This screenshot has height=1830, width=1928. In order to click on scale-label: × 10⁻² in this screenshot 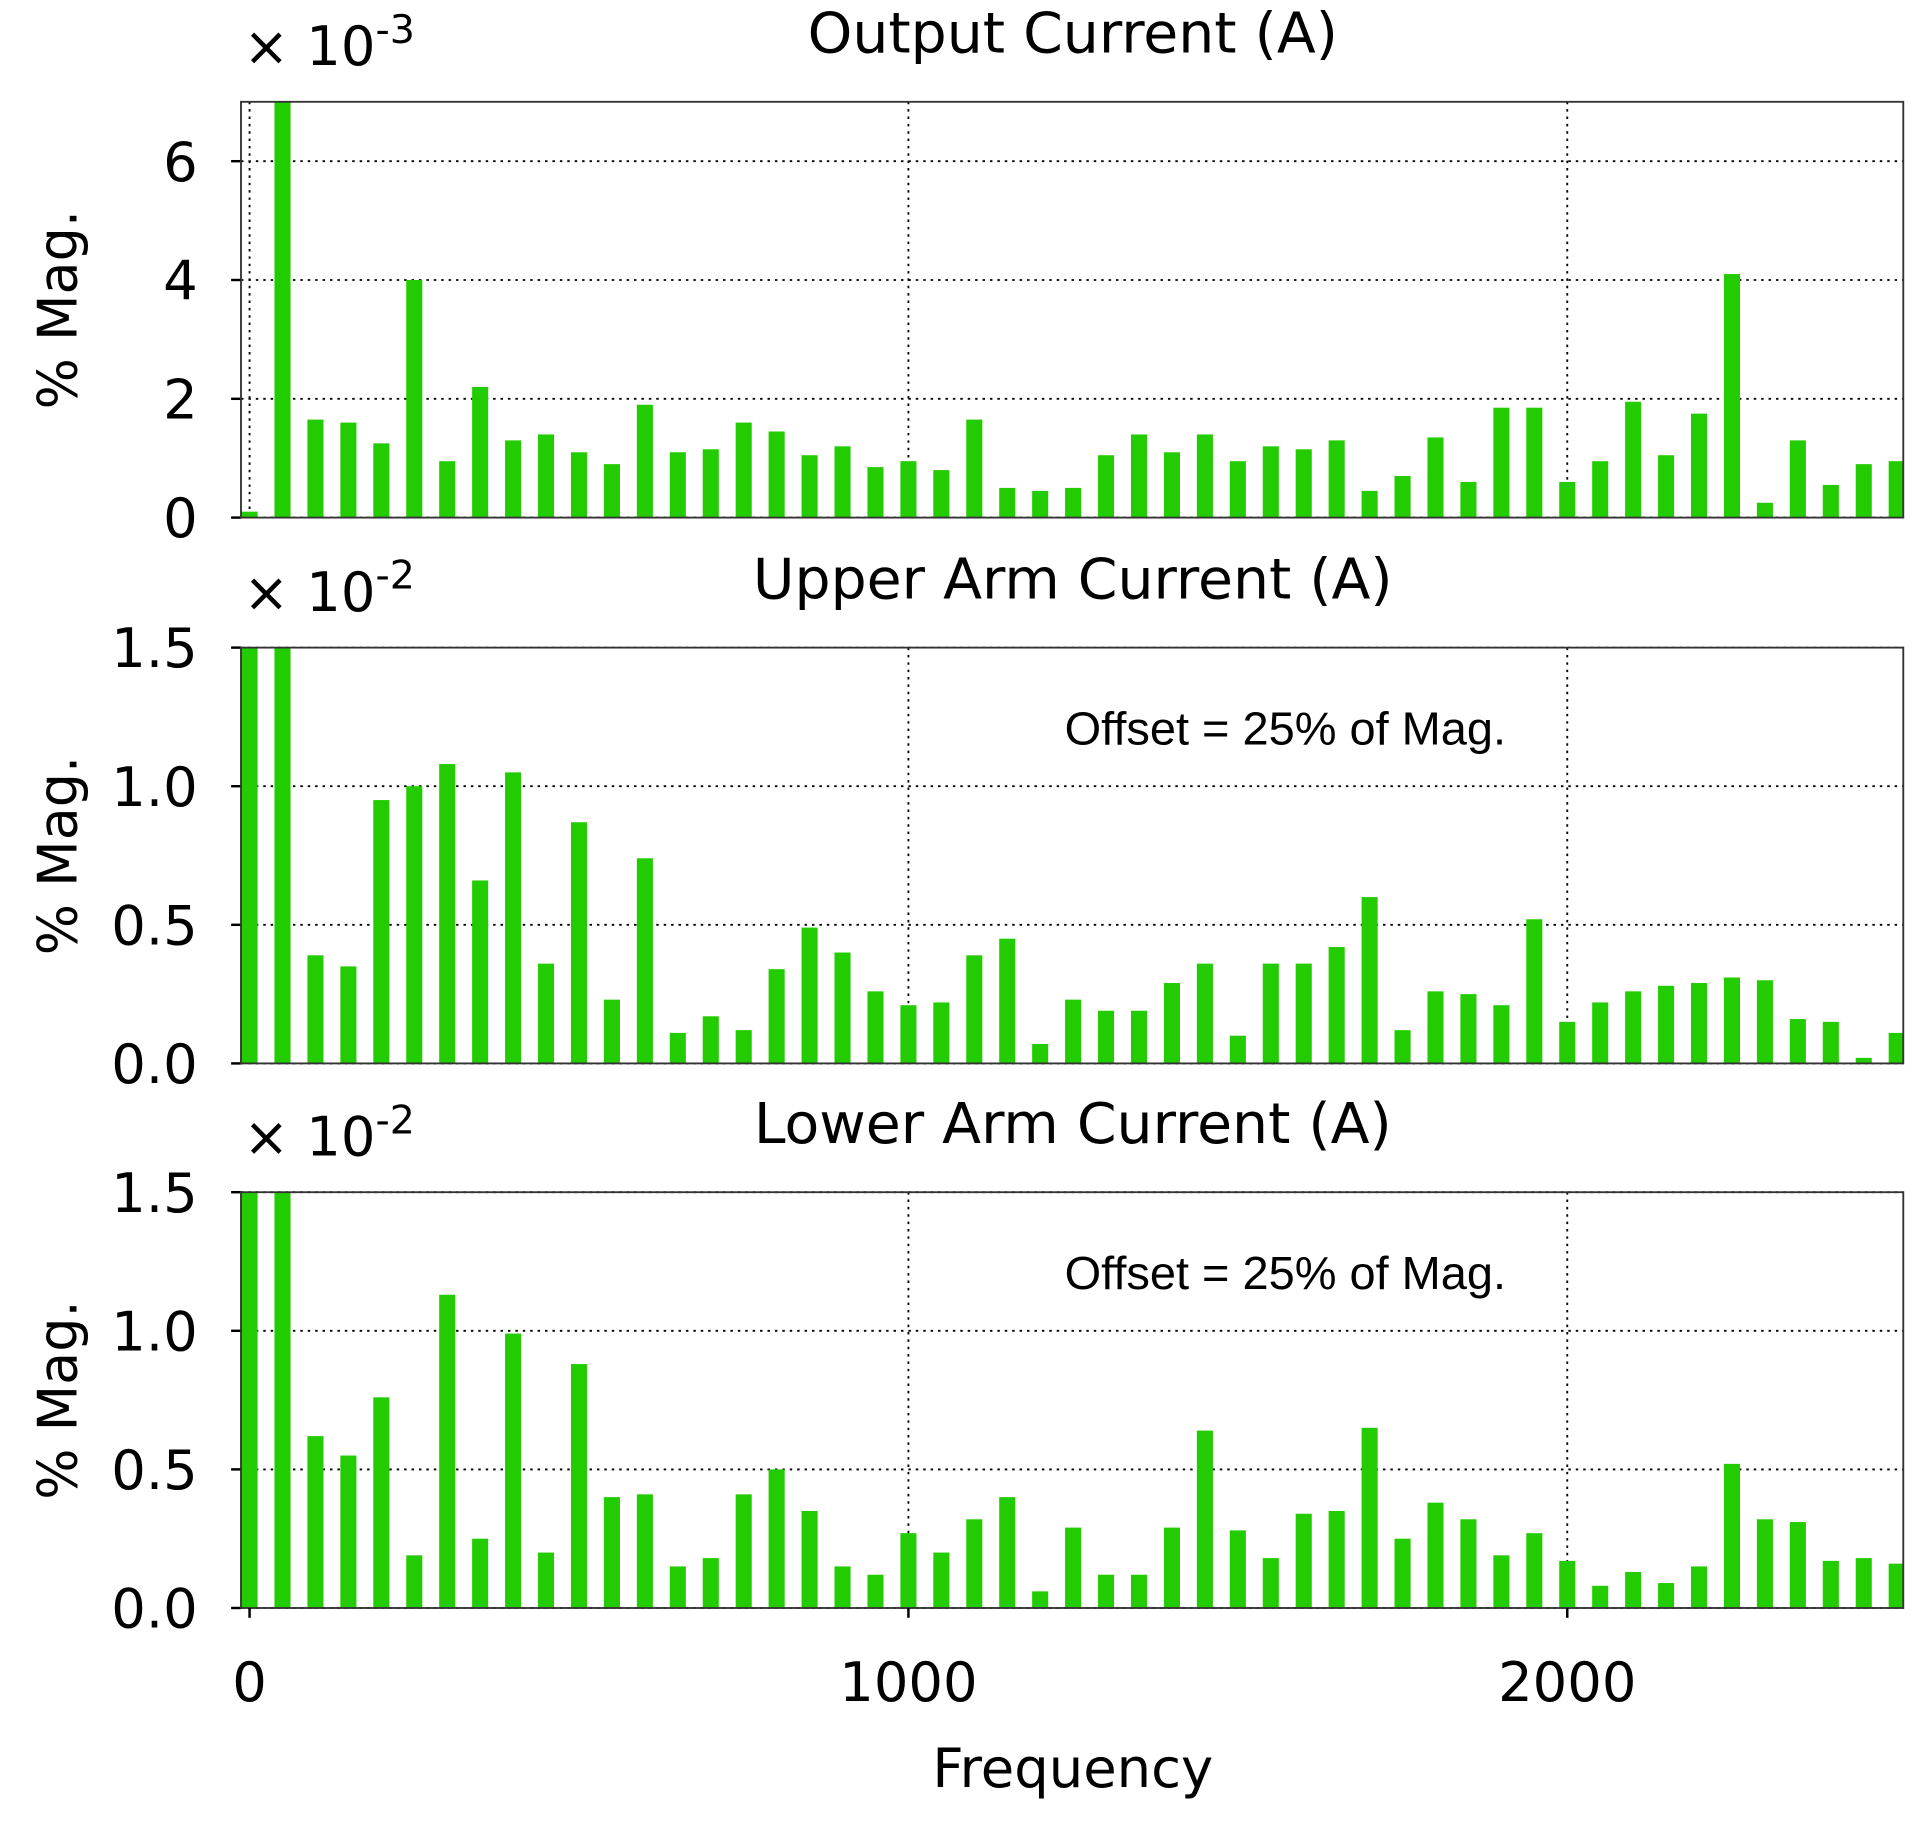, I will do `click(328, 588)`.